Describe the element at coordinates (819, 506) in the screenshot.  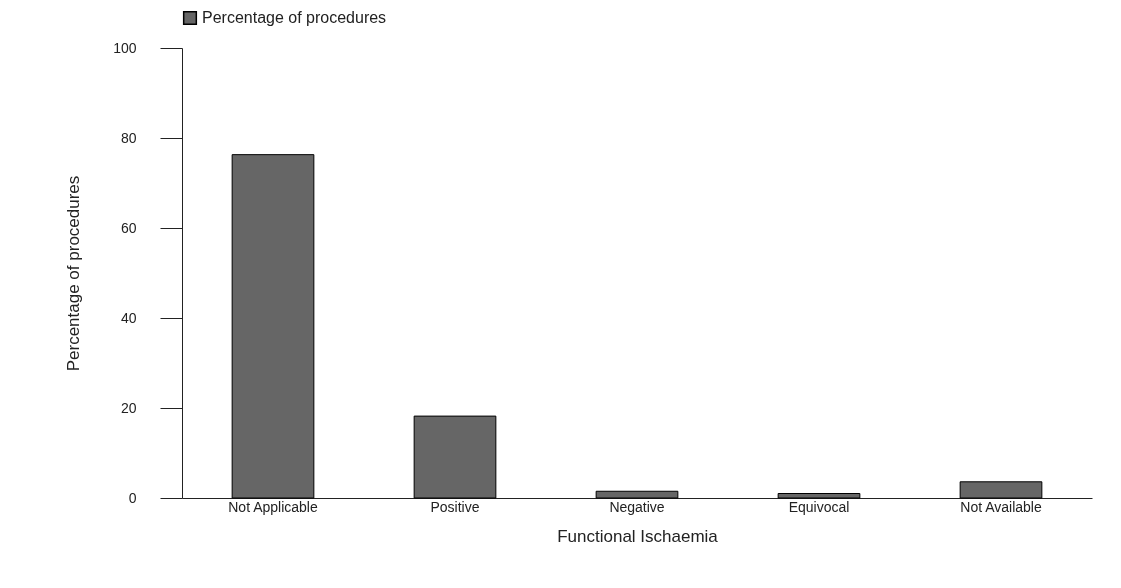
I see `x-tick-label: Equivocal` at that location.